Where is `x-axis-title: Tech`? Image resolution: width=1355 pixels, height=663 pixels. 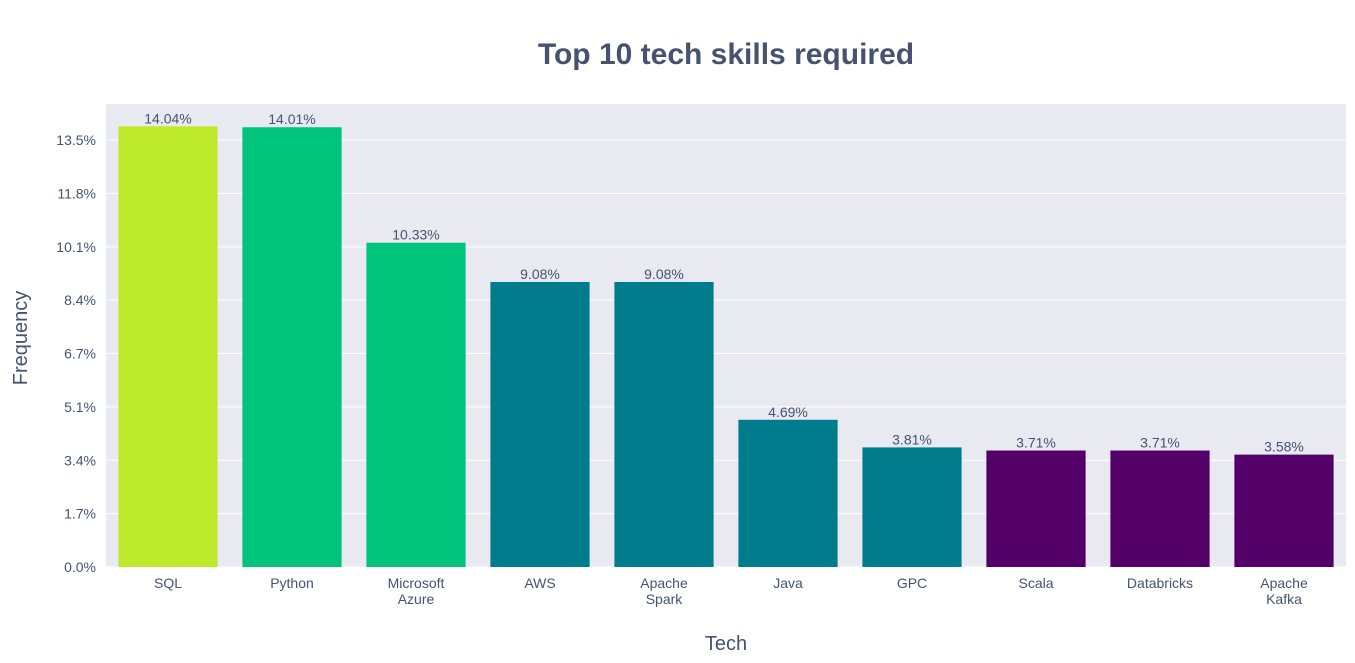 x-axis-title: Tech is located at coordinates (726, 644).